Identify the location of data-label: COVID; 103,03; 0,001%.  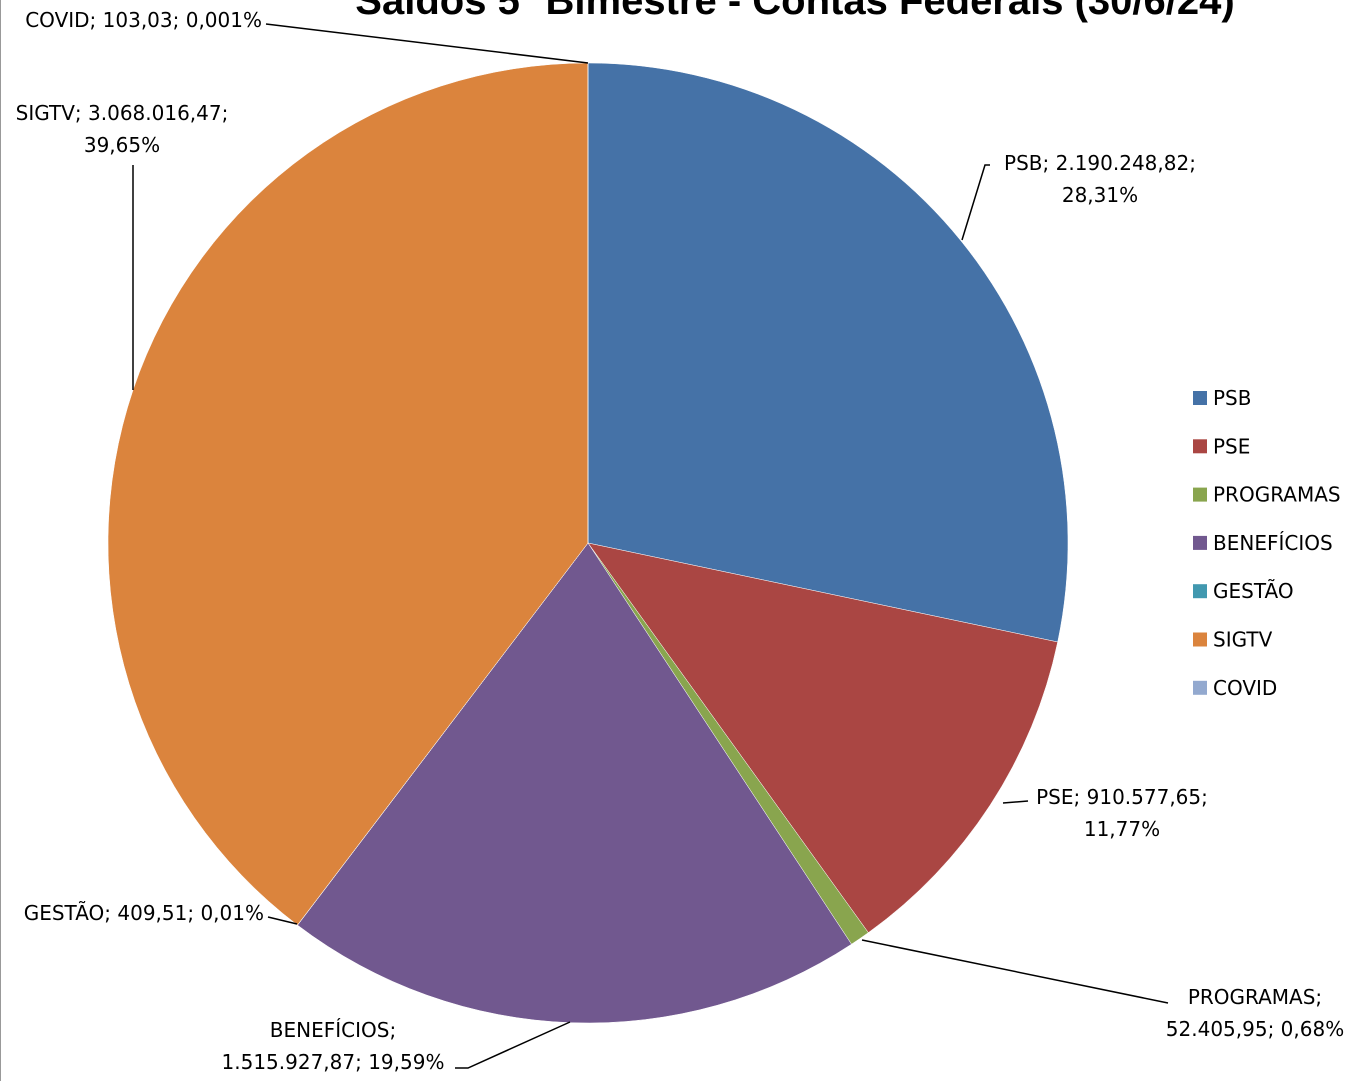
(143, 20).